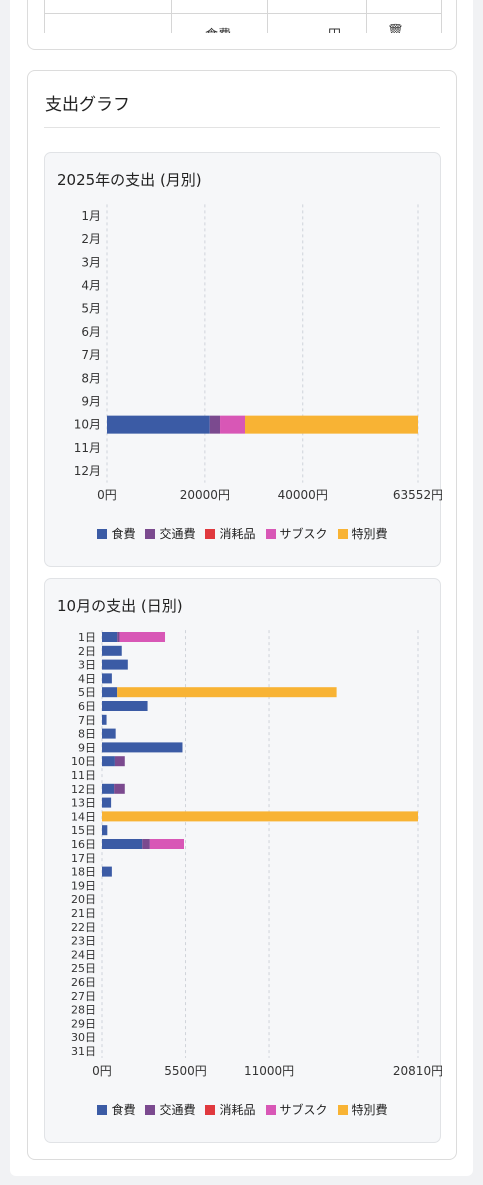  Describe the element at coordinates (91, 286) in the screenshot. I see `y-tick-label: 4月` at that location.